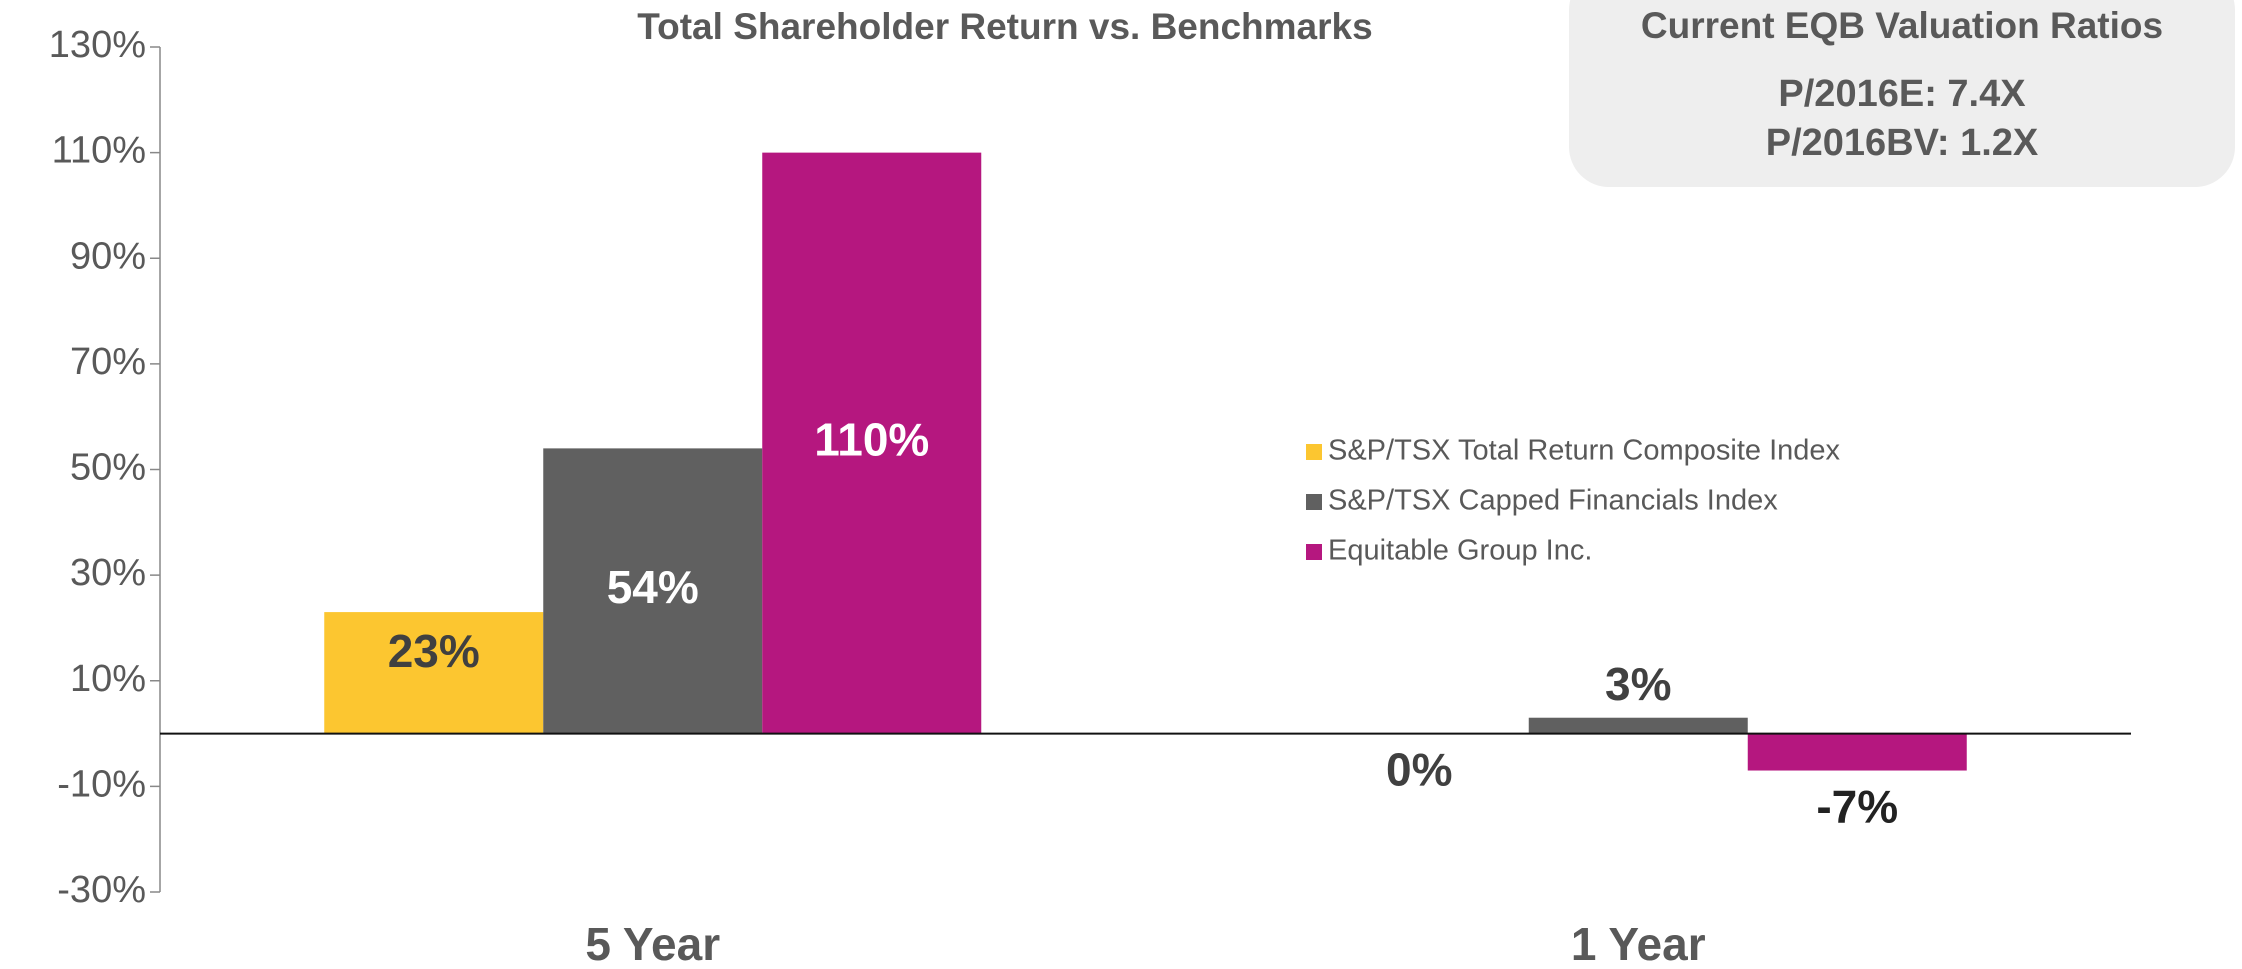 This screenshot has width=2242, height=969. Describe the element at coordinates (97, 45) in the screenshot. I see `y-tick-label: 130%` at that location.